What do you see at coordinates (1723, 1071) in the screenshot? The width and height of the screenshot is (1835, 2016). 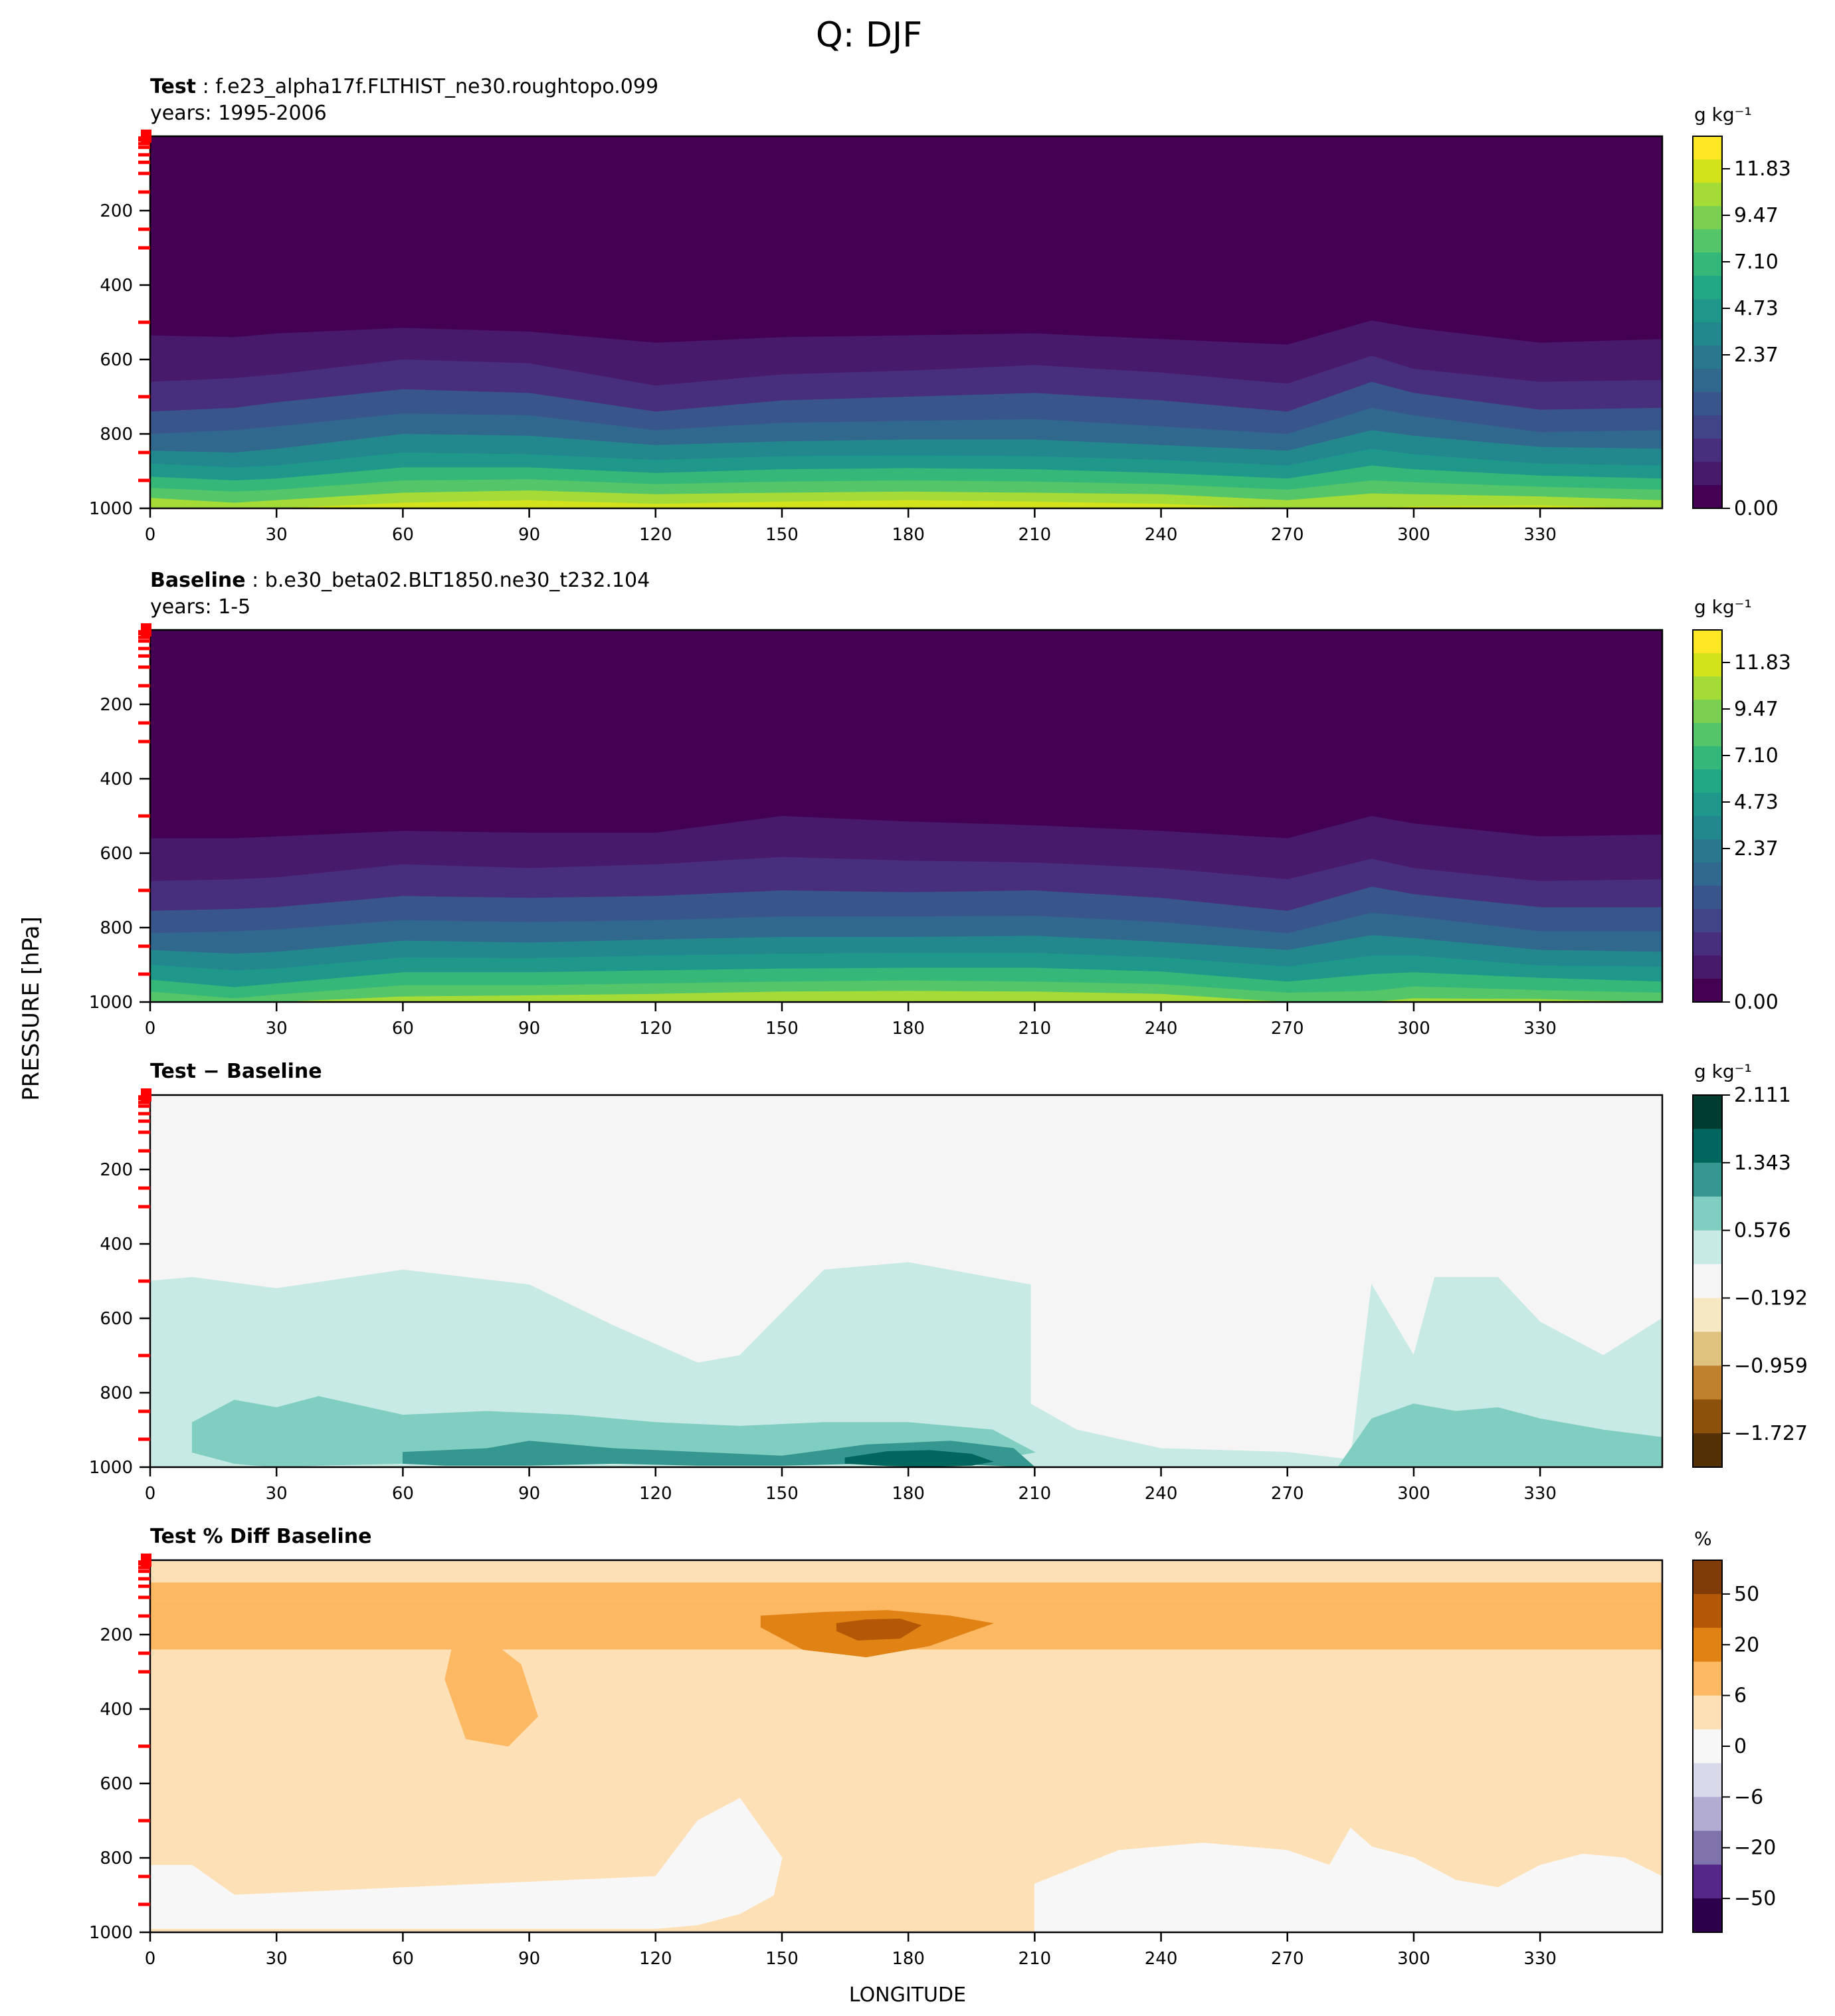 I see `panel-difference-colorbar-unit: g kg⁻¹` at bounding box center [1723, 1071].